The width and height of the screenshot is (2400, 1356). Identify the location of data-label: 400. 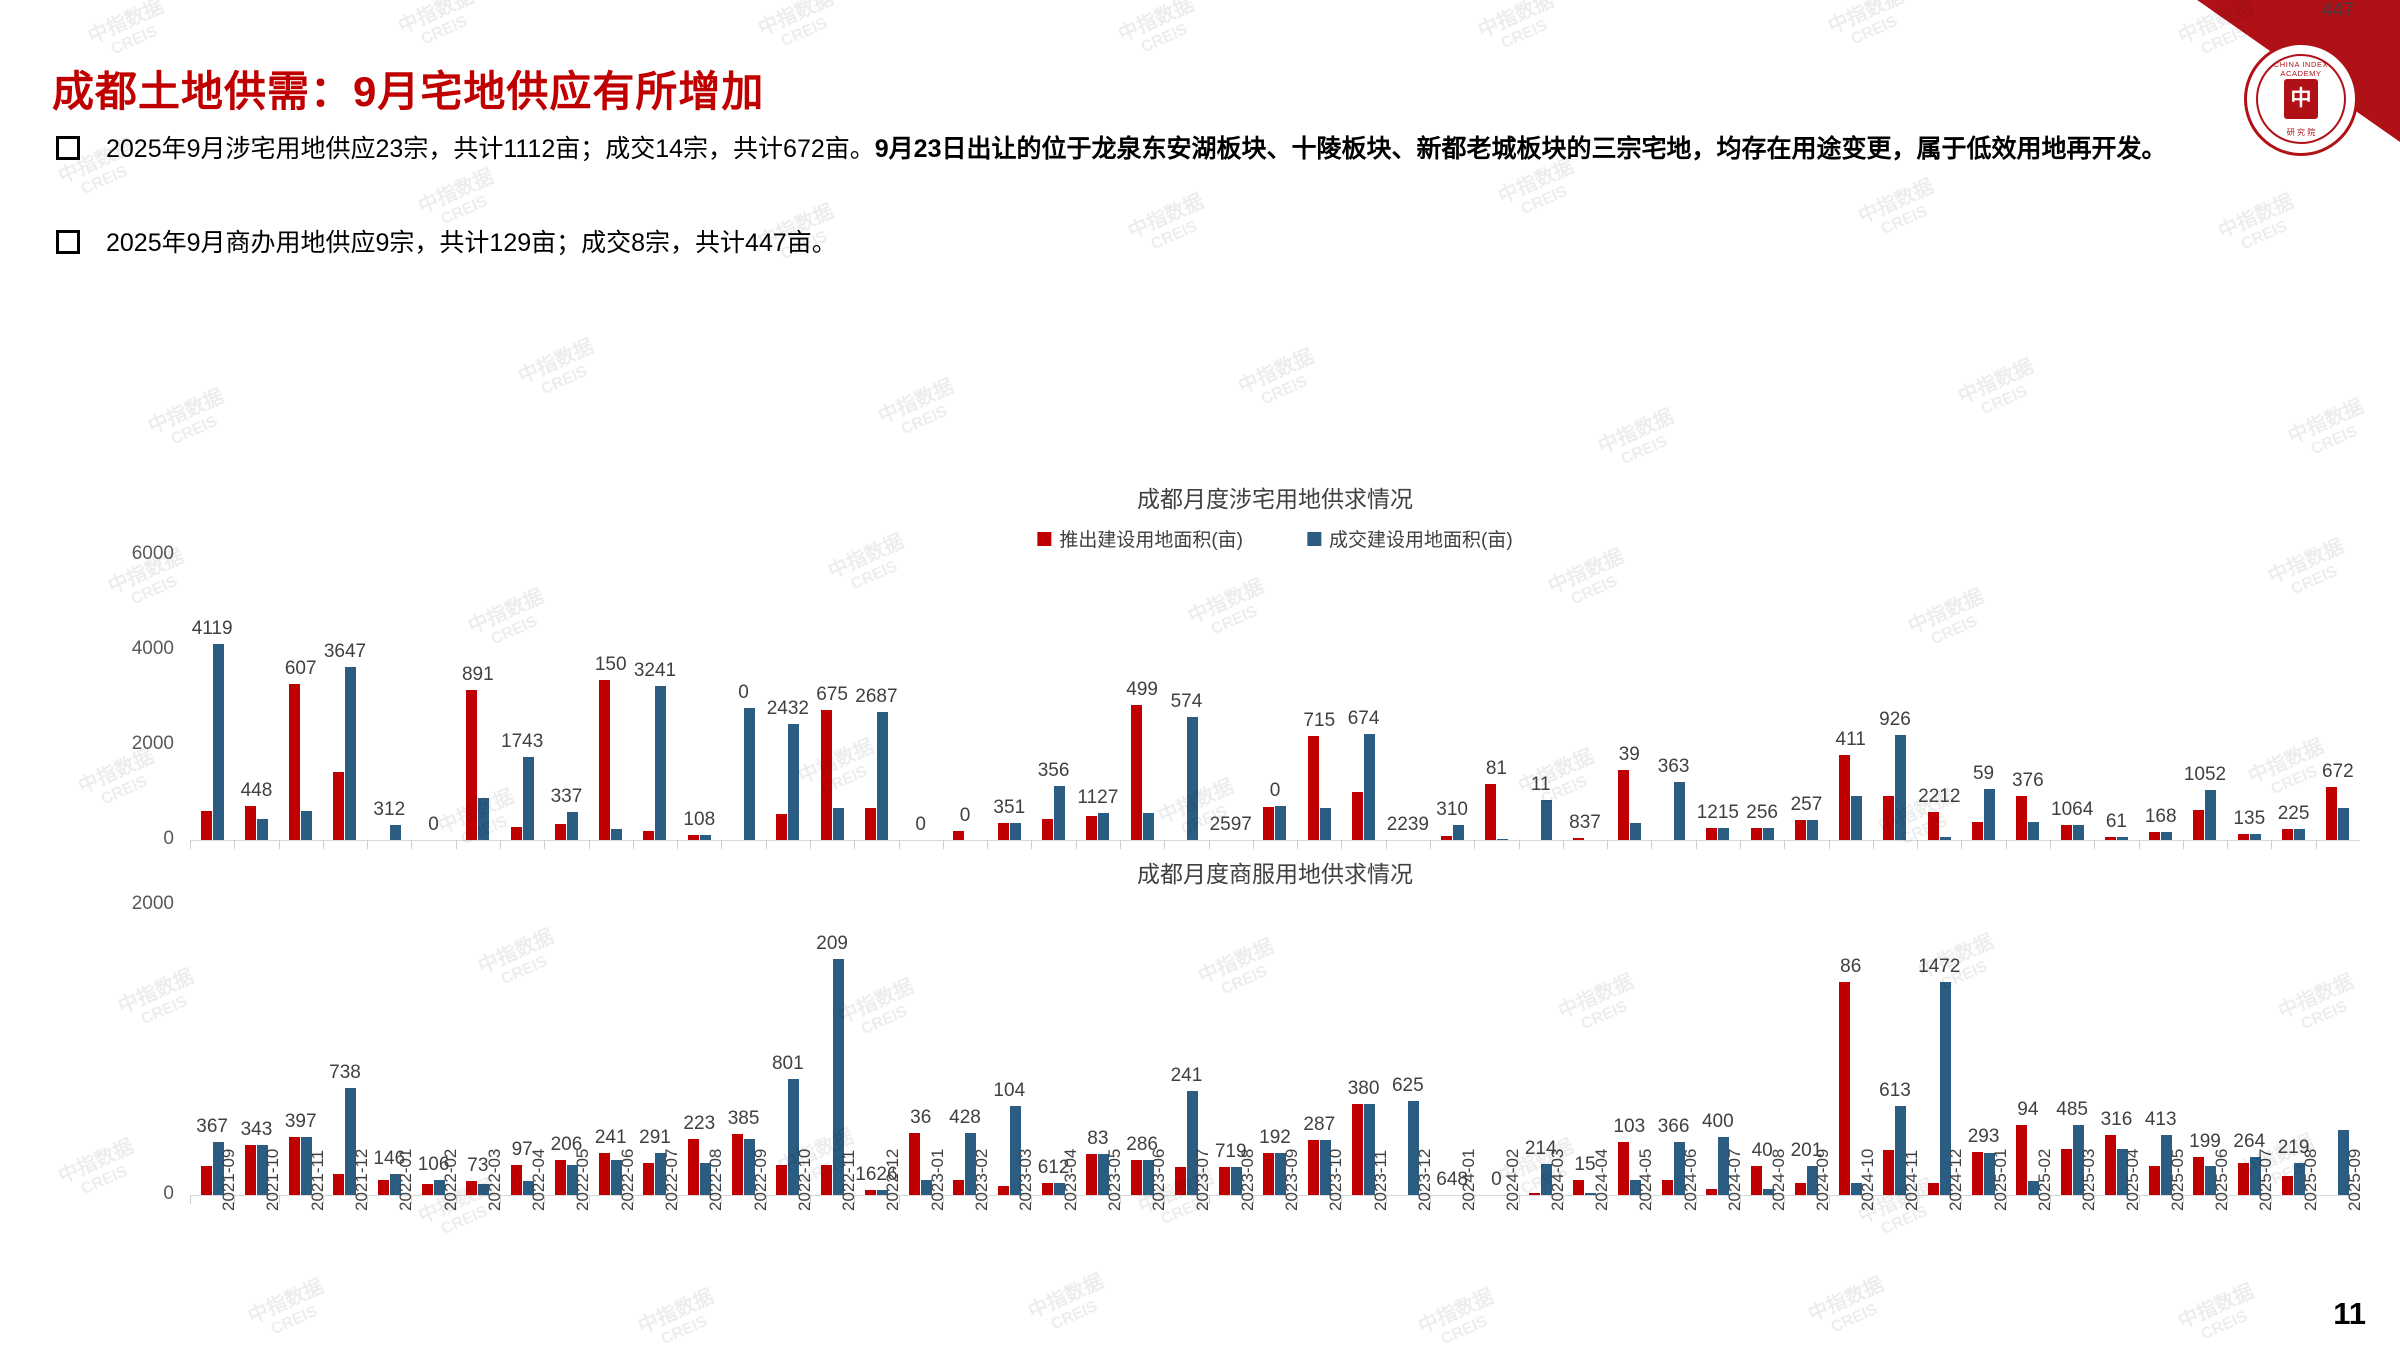
(1717, 1121).